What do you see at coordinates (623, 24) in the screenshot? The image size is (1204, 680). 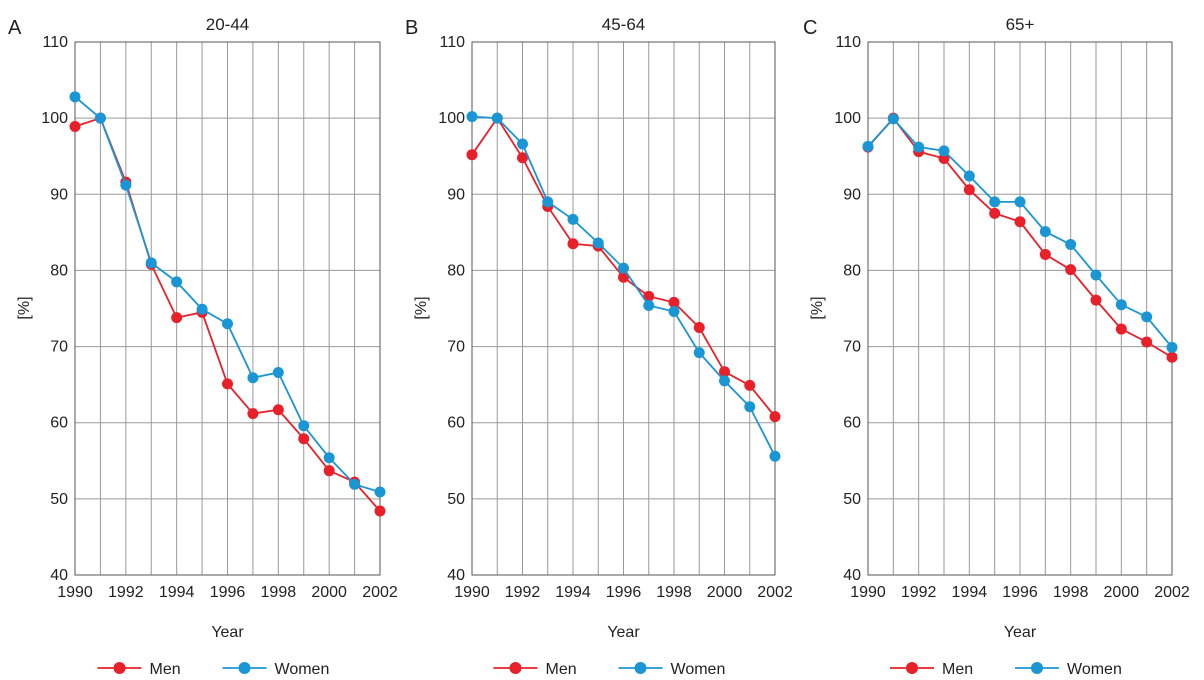 I see `chart-title: 45-64` at bounding box center [623, 24].